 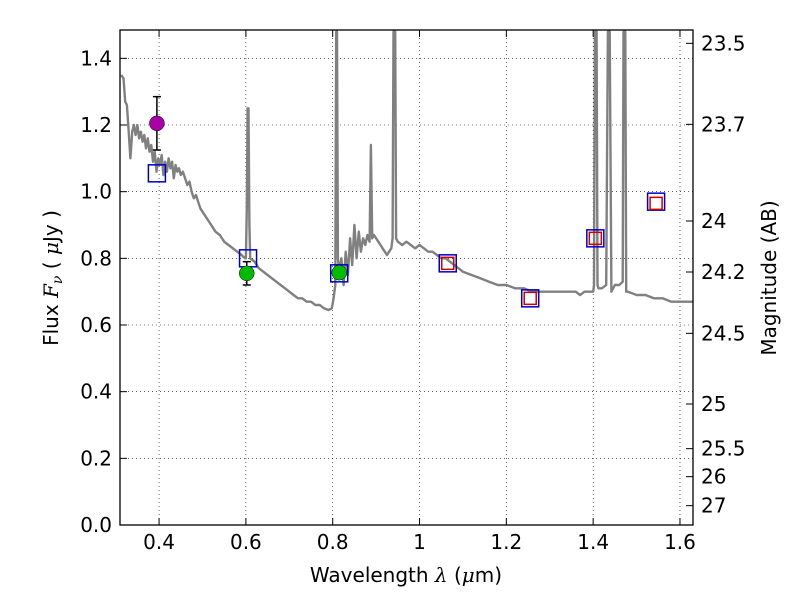 I want to click on y-tick-label: 0.4, so click(x=96, y=392).